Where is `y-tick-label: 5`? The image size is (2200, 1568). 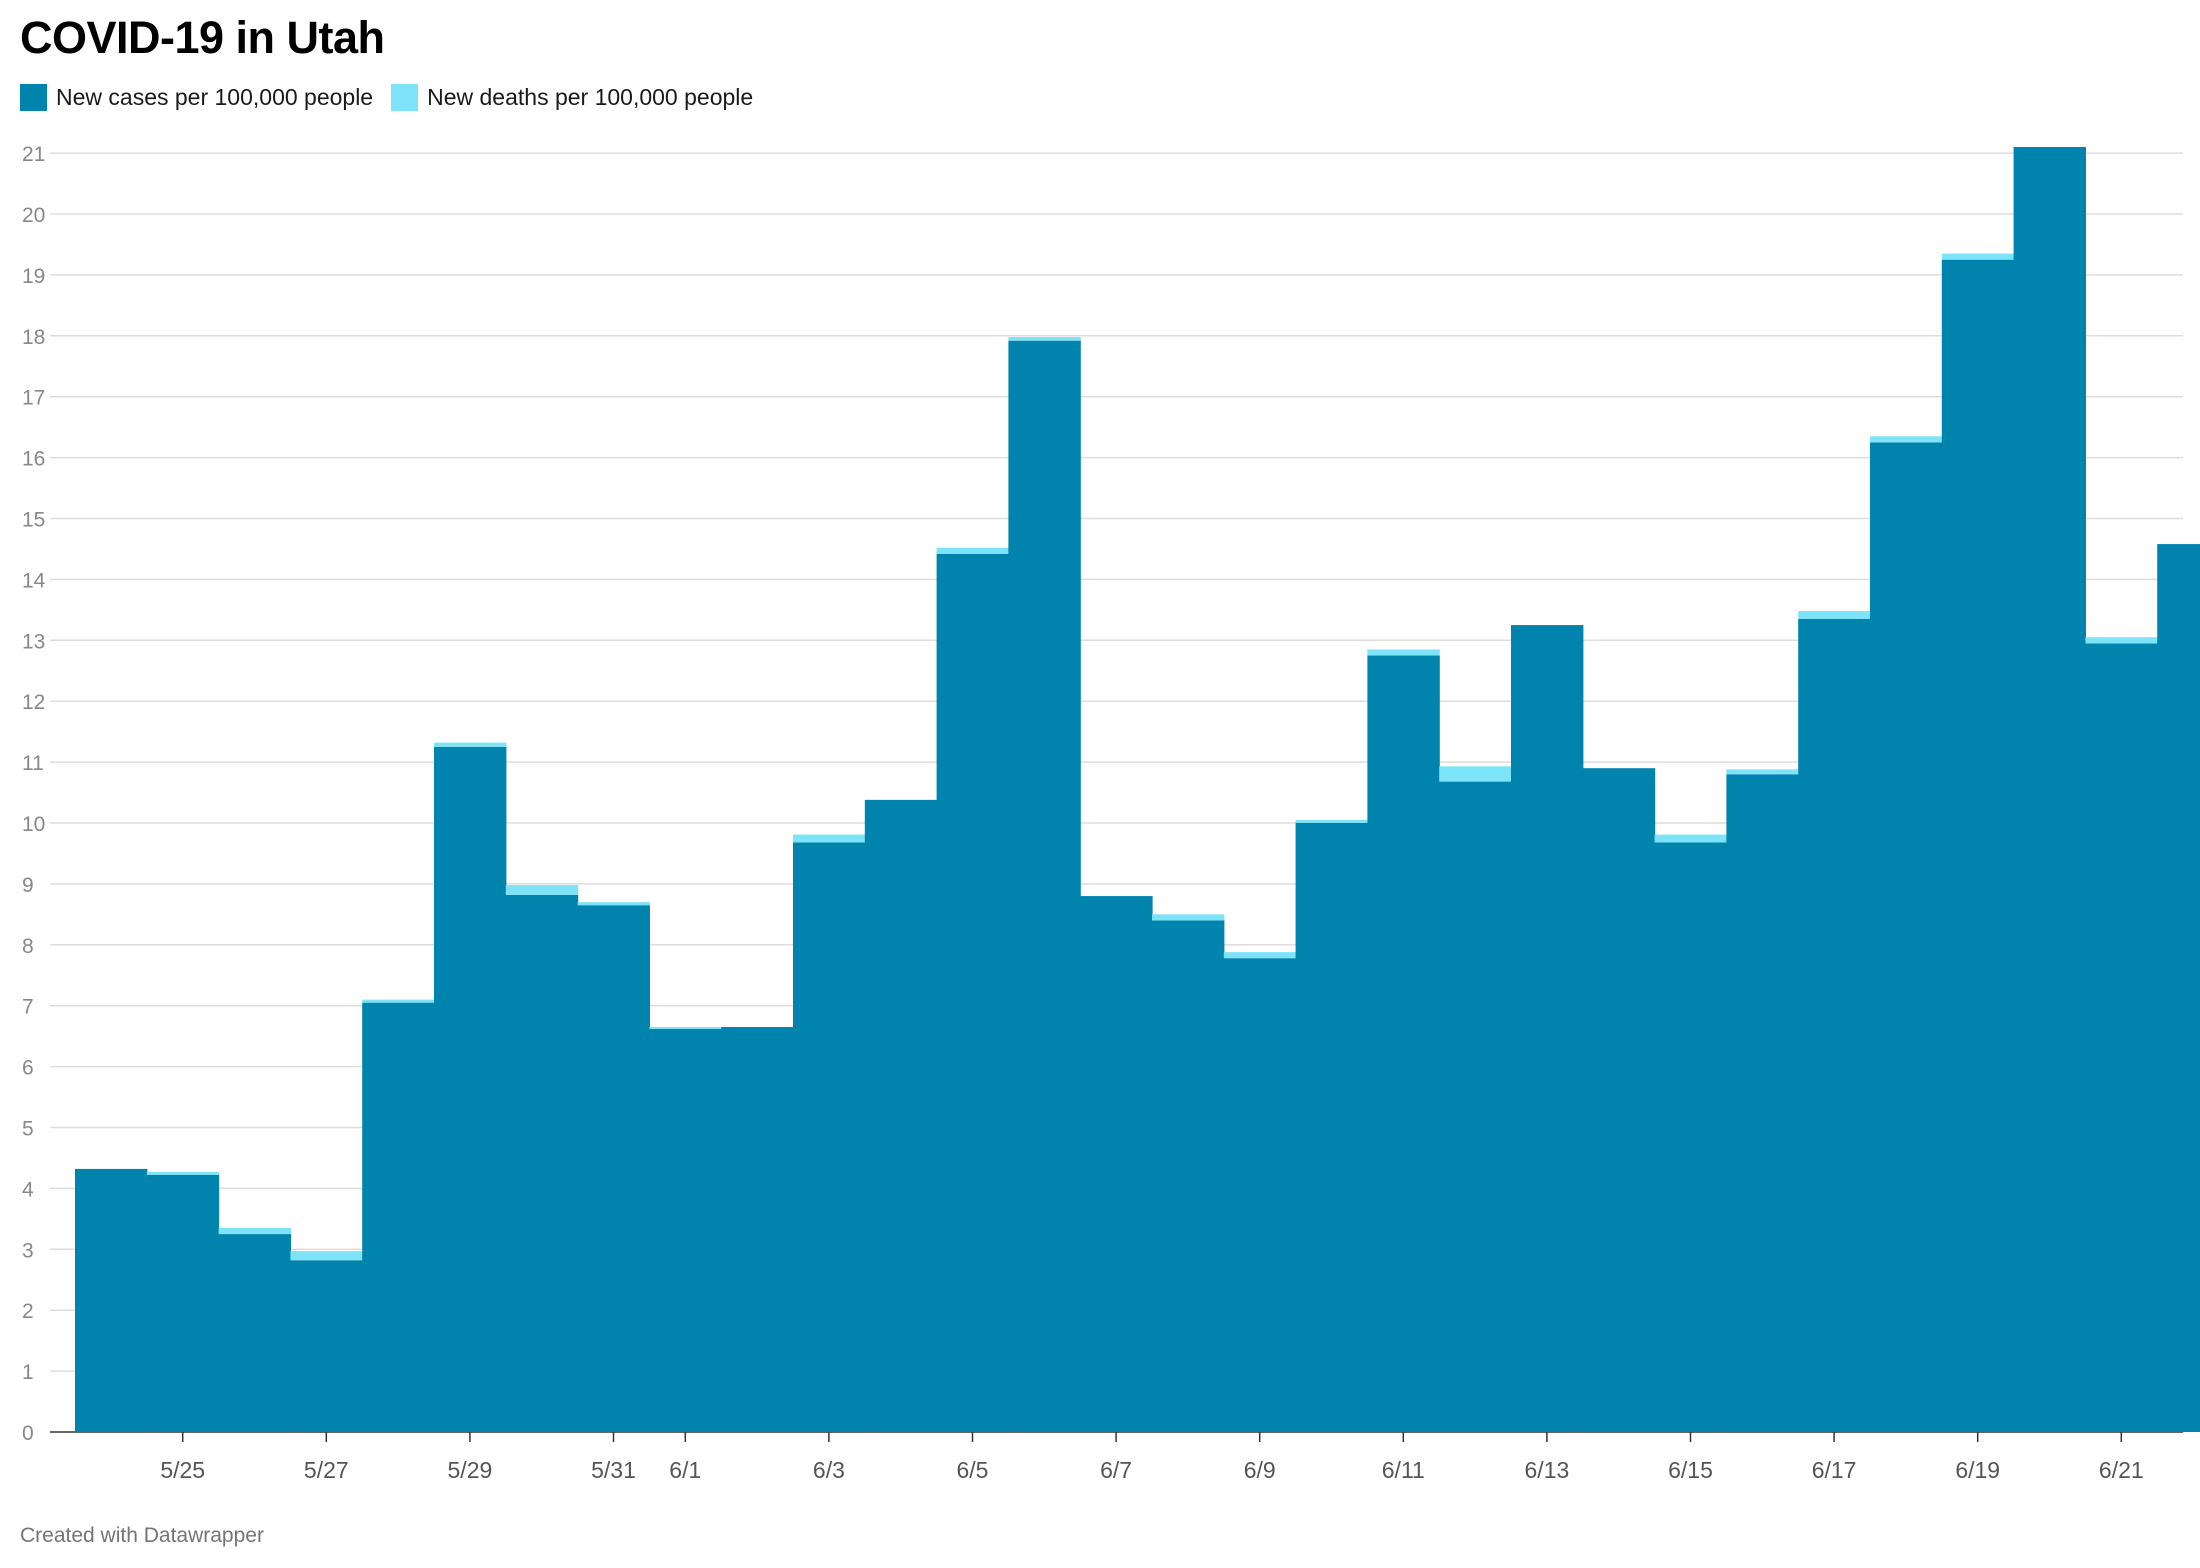 y-tick-label: 5 is located at coordinates (28, 1129).